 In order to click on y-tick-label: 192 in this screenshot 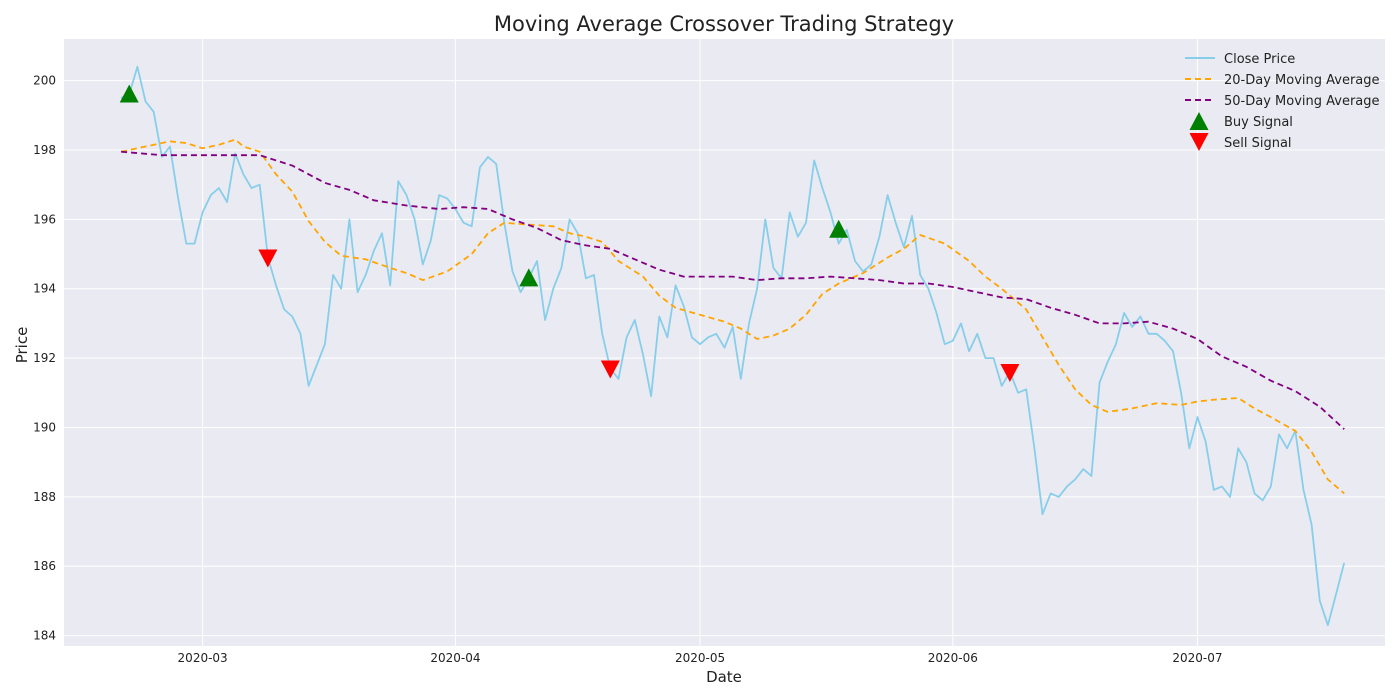, I will do `click(44, 358)`.